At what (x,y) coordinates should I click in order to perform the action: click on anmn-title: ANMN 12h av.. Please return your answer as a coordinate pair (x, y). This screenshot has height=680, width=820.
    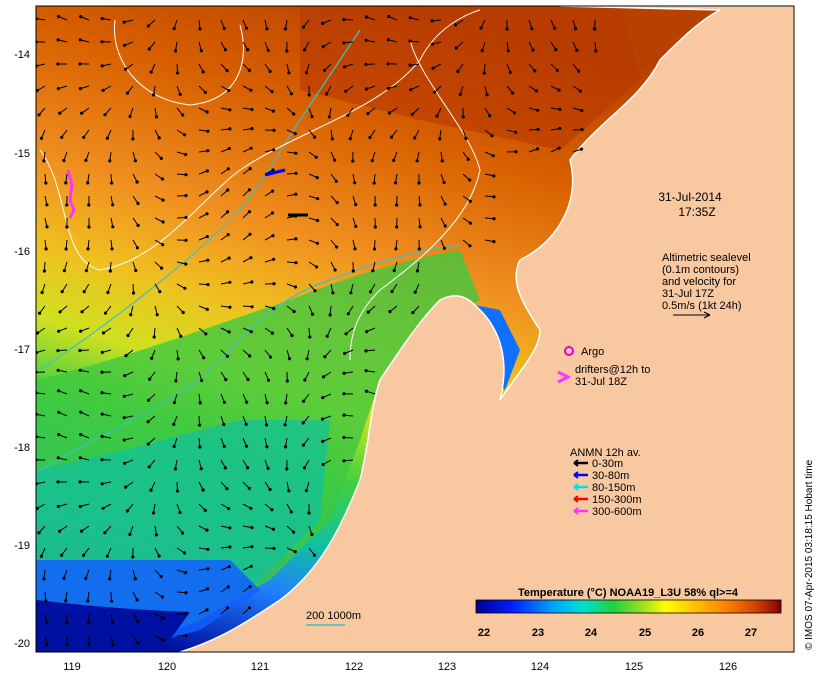
    Looking at the image, I should click on (605, 453).